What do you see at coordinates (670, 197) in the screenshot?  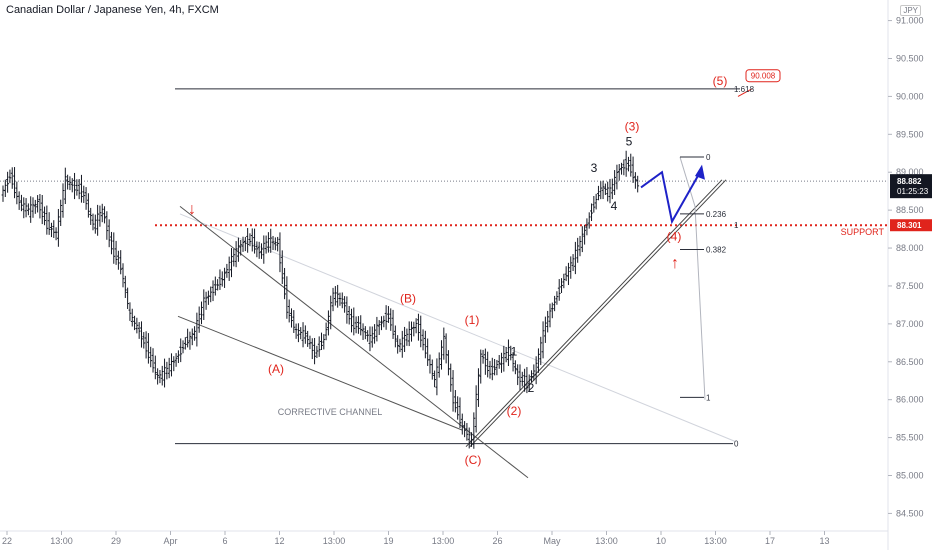 I see `projection-path` at bounding box center [670, 197].